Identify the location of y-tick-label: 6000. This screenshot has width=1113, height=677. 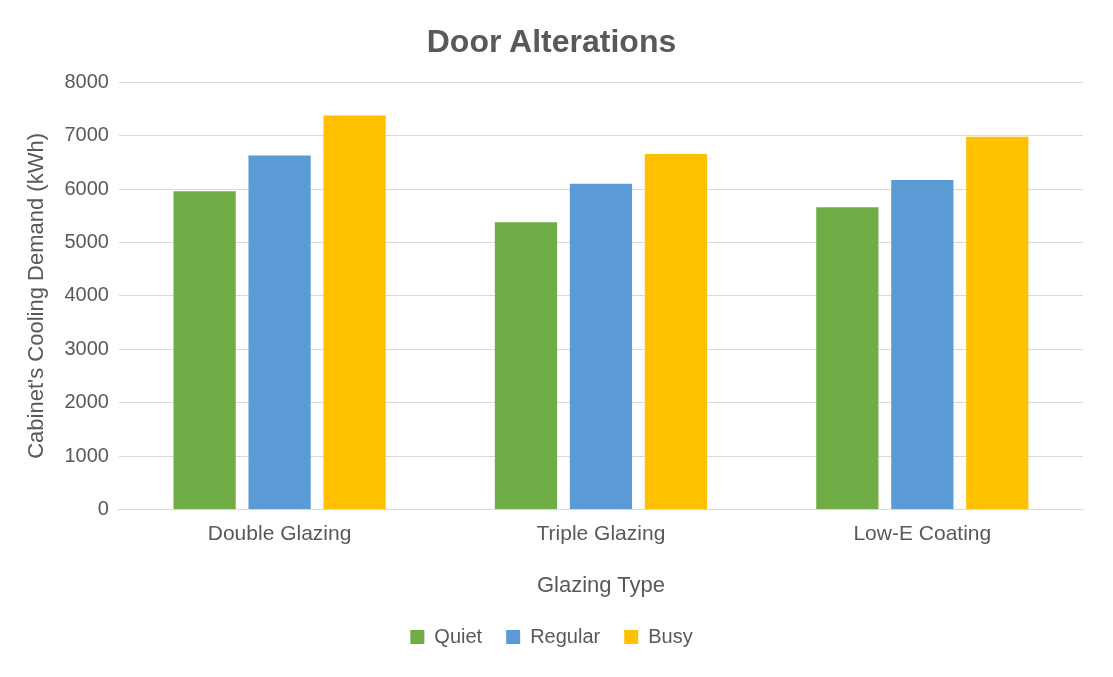
(86, 187).